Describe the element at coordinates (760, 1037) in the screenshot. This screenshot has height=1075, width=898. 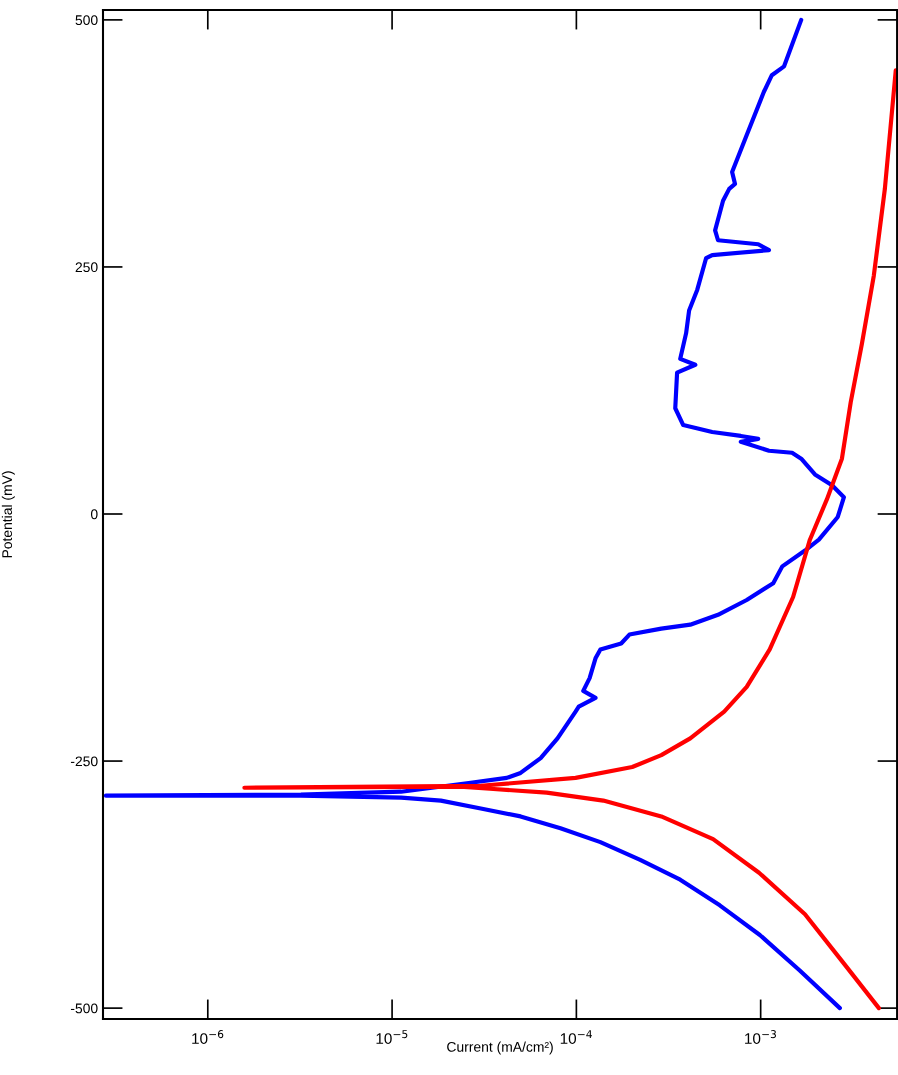
I see `x-tick-label: 10$^{−3}$` at that location.